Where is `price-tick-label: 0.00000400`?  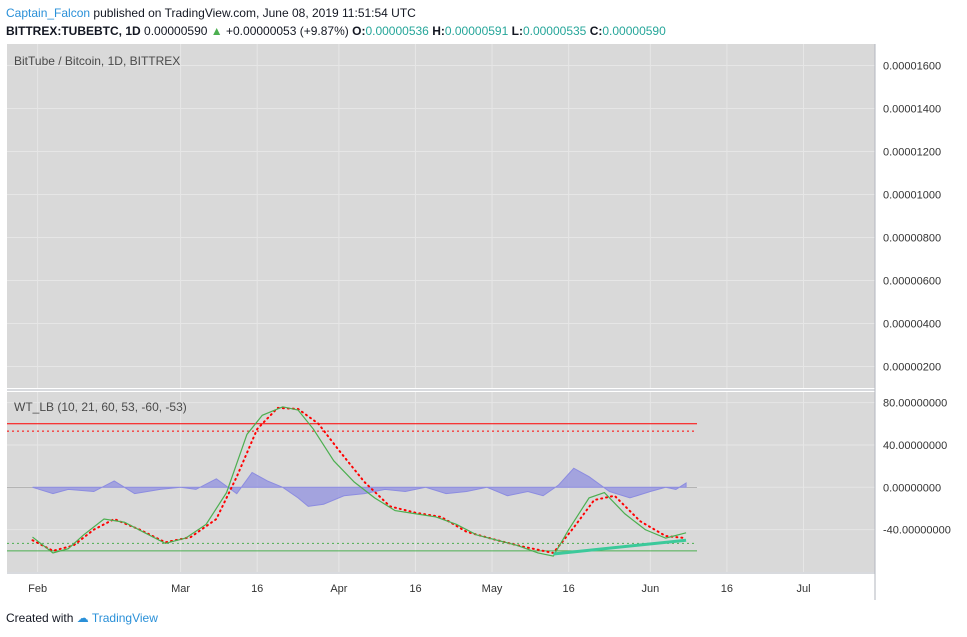 price-tick-label: 0.00000400 is located at coordinates (912, 325).